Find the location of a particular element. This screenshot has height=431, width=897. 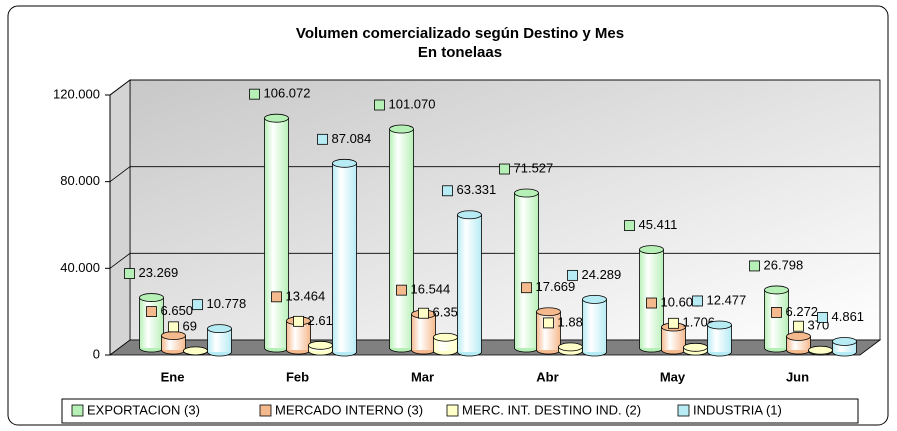

value-label: 1.888 is located at coordinates (574, 321).